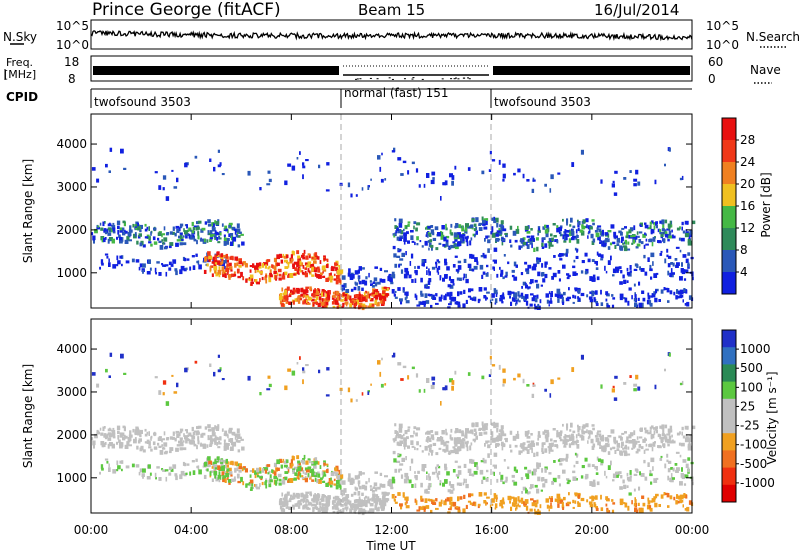 Image resolution: width=800 pixels, height=554 pixels. I want to click on freq-tick-top: 18, so click(71, 62).